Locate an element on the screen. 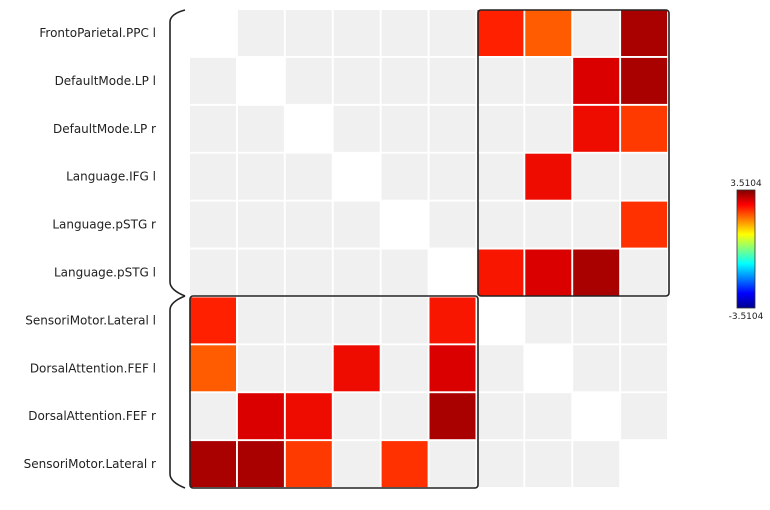  group-box-lower-left is located at coordinates (334, 392).